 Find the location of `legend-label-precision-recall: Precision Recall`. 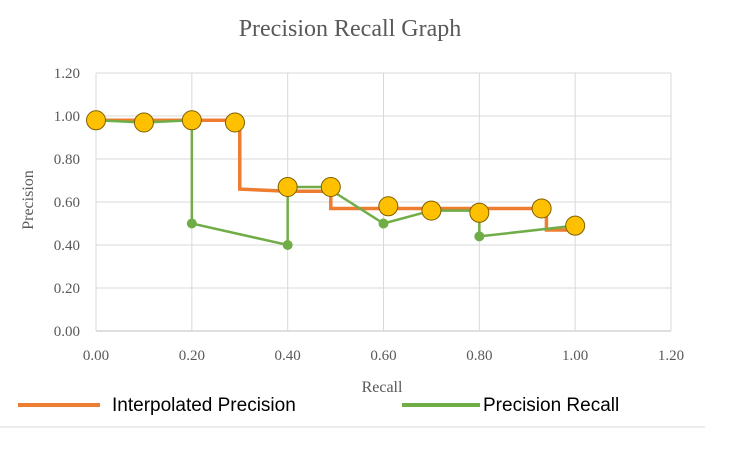

legend-label-precision-recall: Precision Recall is located at coordinates (551, 405).